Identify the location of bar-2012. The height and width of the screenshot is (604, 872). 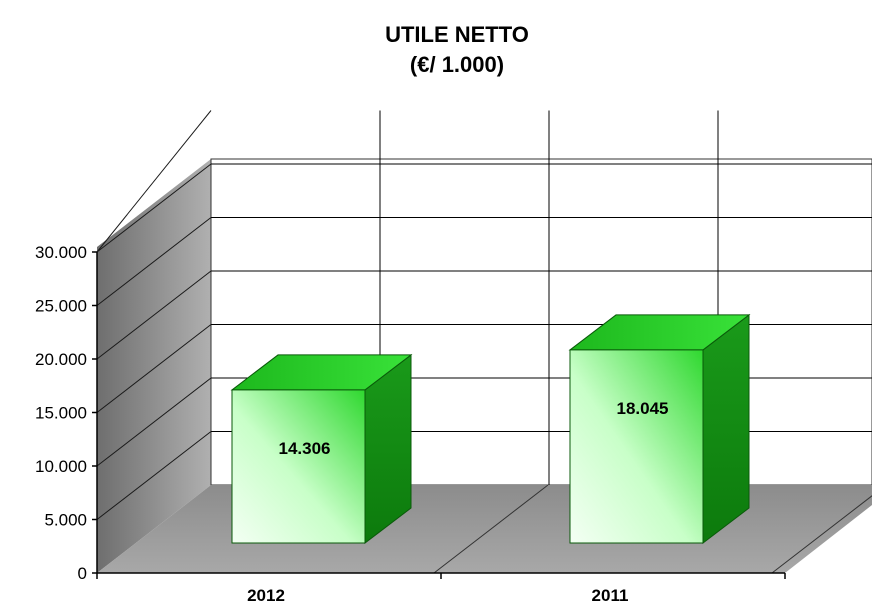
(321, 449).